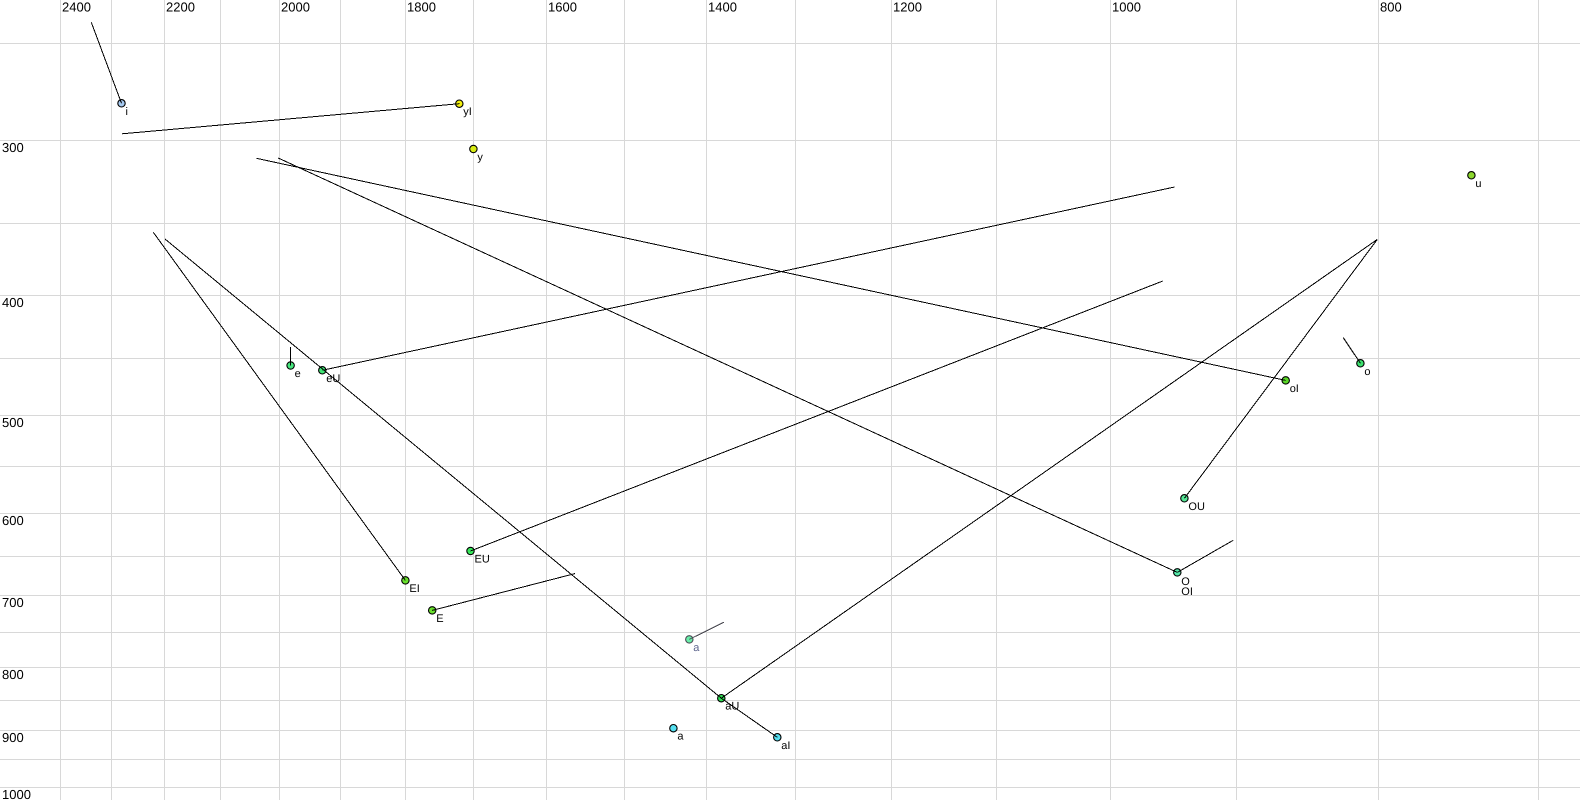  Describe the element at coordinates (127, 112) in the screenshot. I see `svg-text: i` at that location.